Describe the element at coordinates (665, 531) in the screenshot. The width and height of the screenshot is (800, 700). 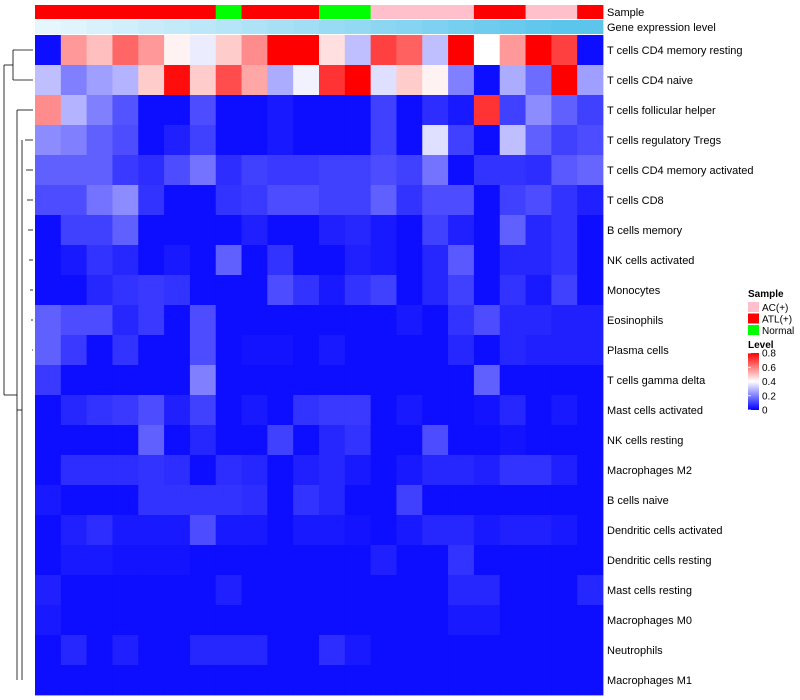
I see `row-label: Dendritic cells activated` at that location.